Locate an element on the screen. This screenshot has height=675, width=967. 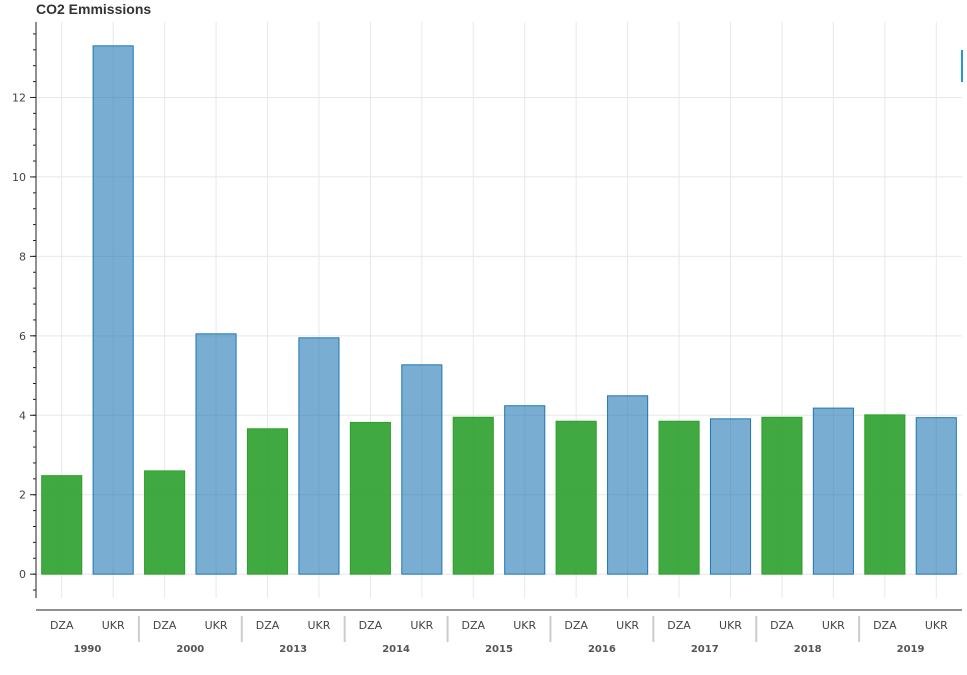
bar-ukr-2018 is located at coordinates (833, 491).